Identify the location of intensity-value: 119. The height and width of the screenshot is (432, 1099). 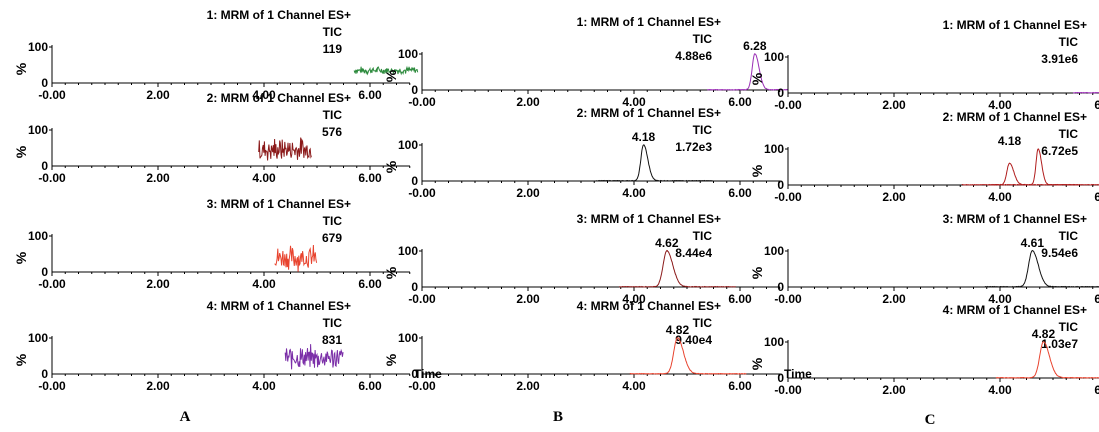
(333, 49).